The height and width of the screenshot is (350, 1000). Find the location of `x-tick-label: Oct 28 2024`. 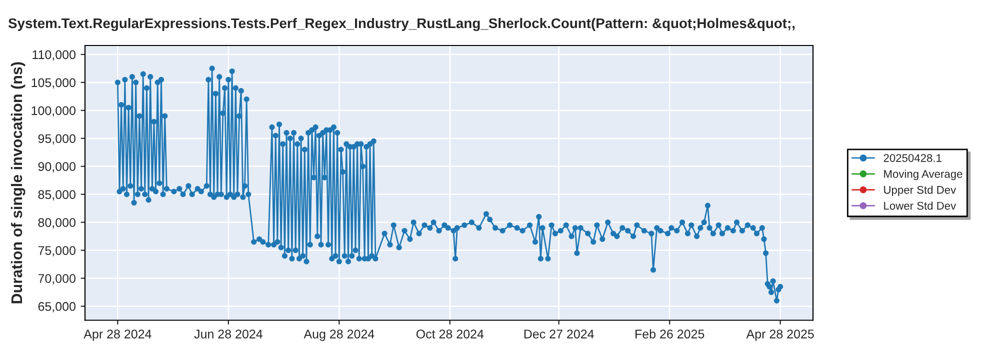

x-tick-label: Oct 28 2024 is located at coordinates (450, 334).